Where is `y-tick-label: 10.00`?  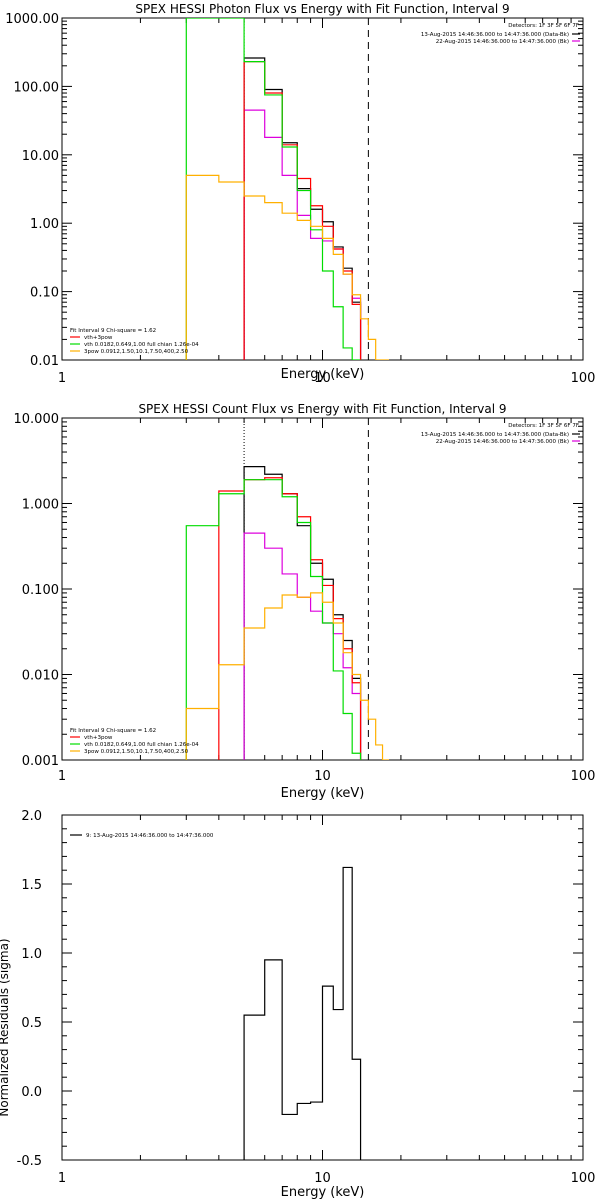 y-tick-label: 10.00 is located at coordinates (40, 156).